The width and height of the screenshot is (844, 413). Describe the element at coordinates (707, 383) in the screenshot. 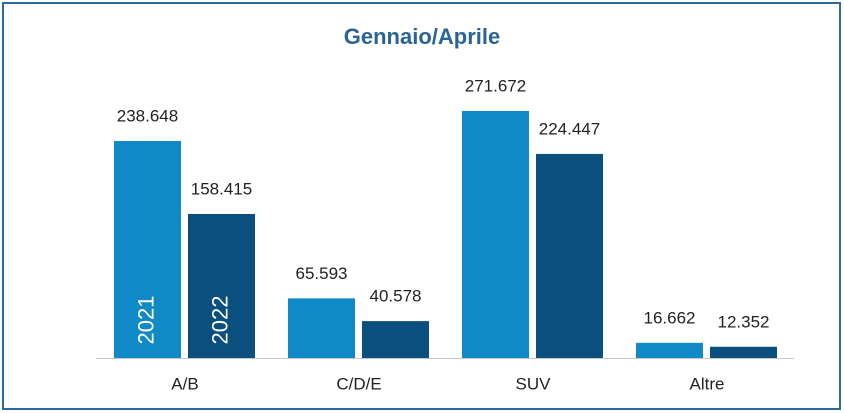

I see `x-tick-label: Altre` at that location.